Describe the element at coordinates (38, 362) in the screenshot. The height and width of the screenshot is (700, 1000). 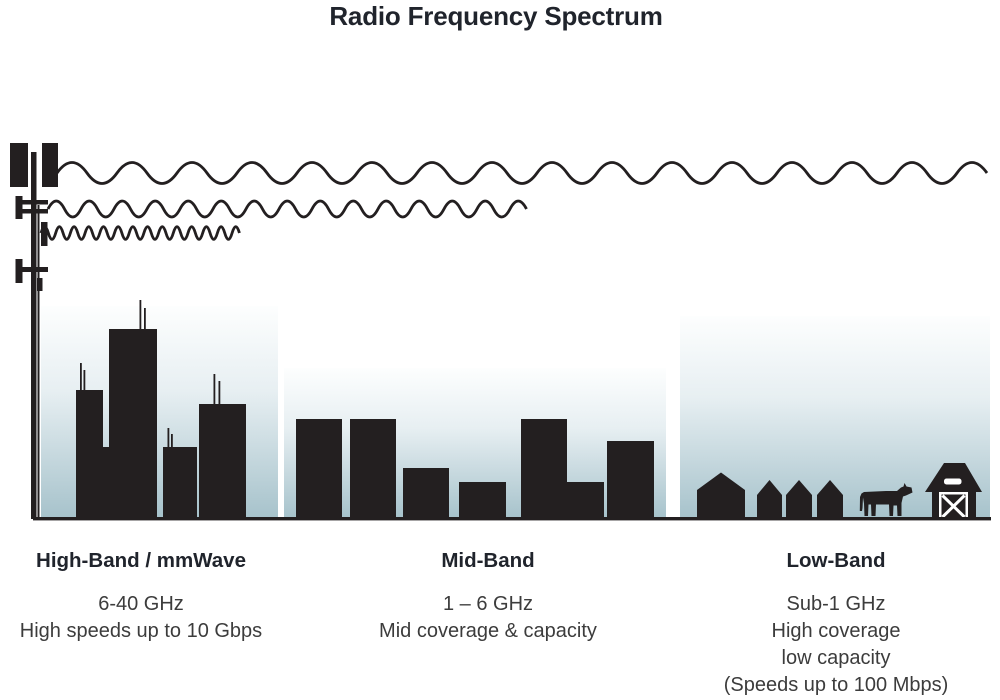
I see `tower-mast-line` at that location.